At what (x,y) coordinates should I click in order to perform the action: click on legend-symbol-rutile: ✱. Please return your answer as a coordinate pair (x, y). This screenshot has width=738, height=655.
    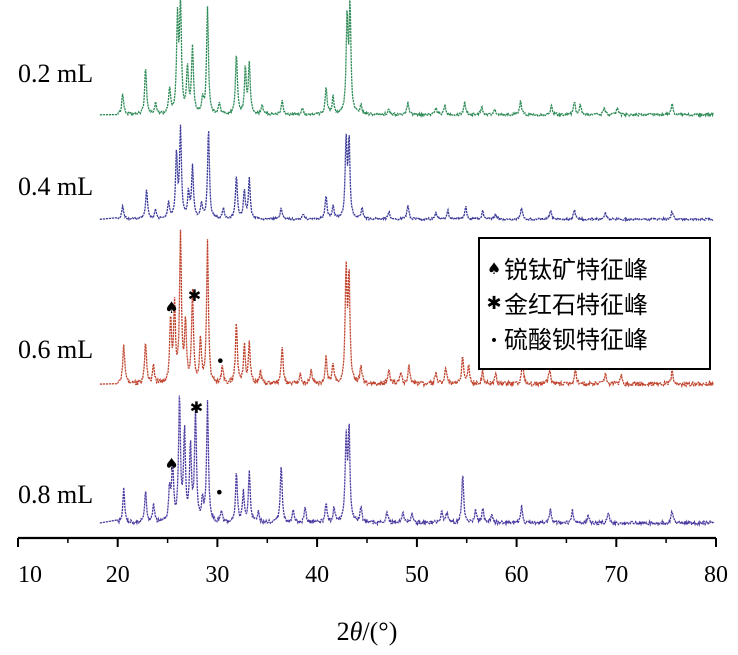
    Looking at the image, I should click on (493, 303).